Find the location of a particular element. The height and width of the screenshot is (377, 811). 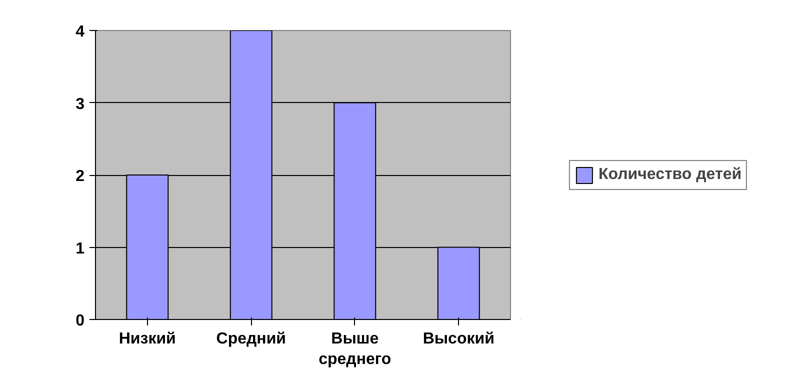

x-tick-label: Низкий is located at coordinates (147, 339).